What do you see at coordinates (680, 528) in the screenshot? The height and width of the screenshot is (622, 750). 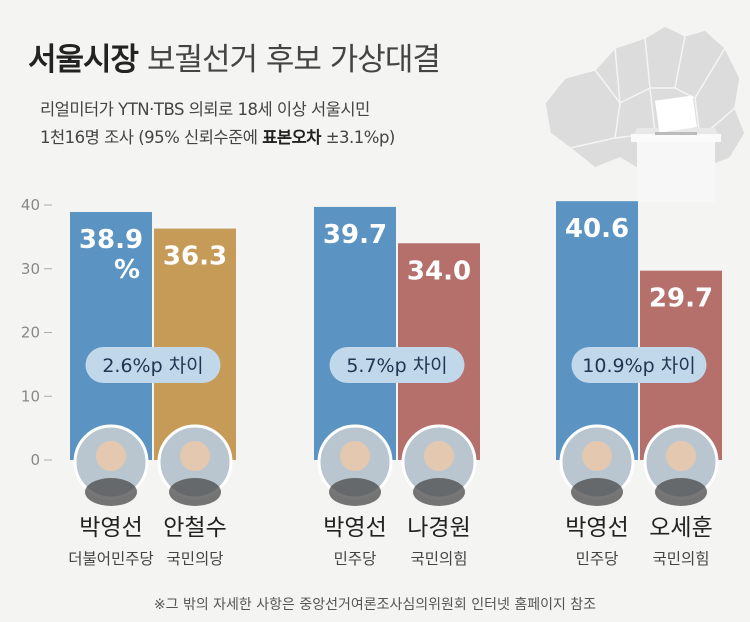 I see `candidate-name: 오세훈` at bounding box center [680, 528].